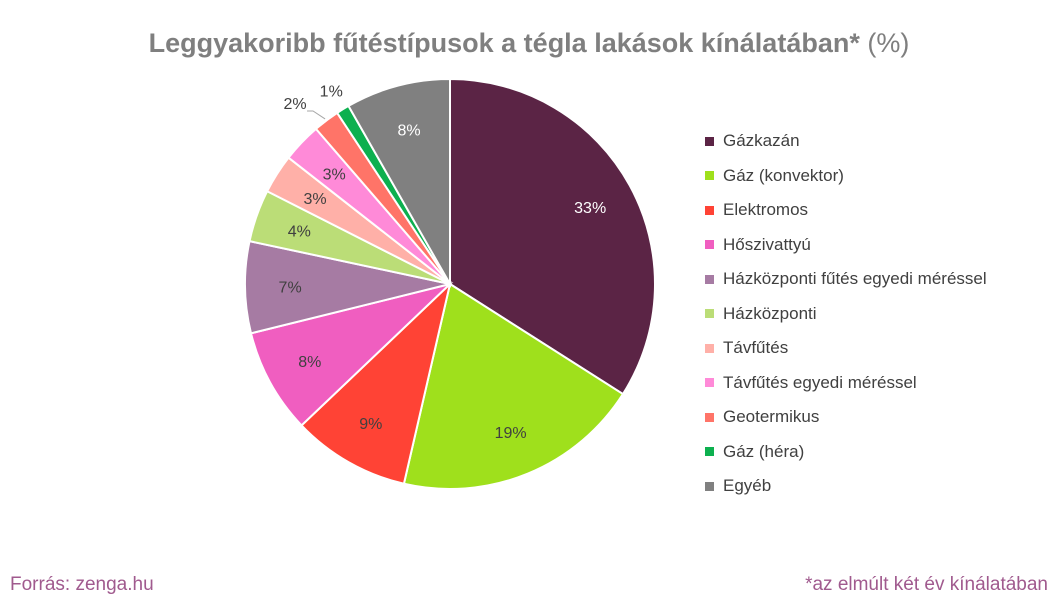 The width and height of the screenshot is (1058, 604). Describe the element at coordinates (315, 199) in the screenshot. I see `data-label-tavfutes: 3%` at that location.